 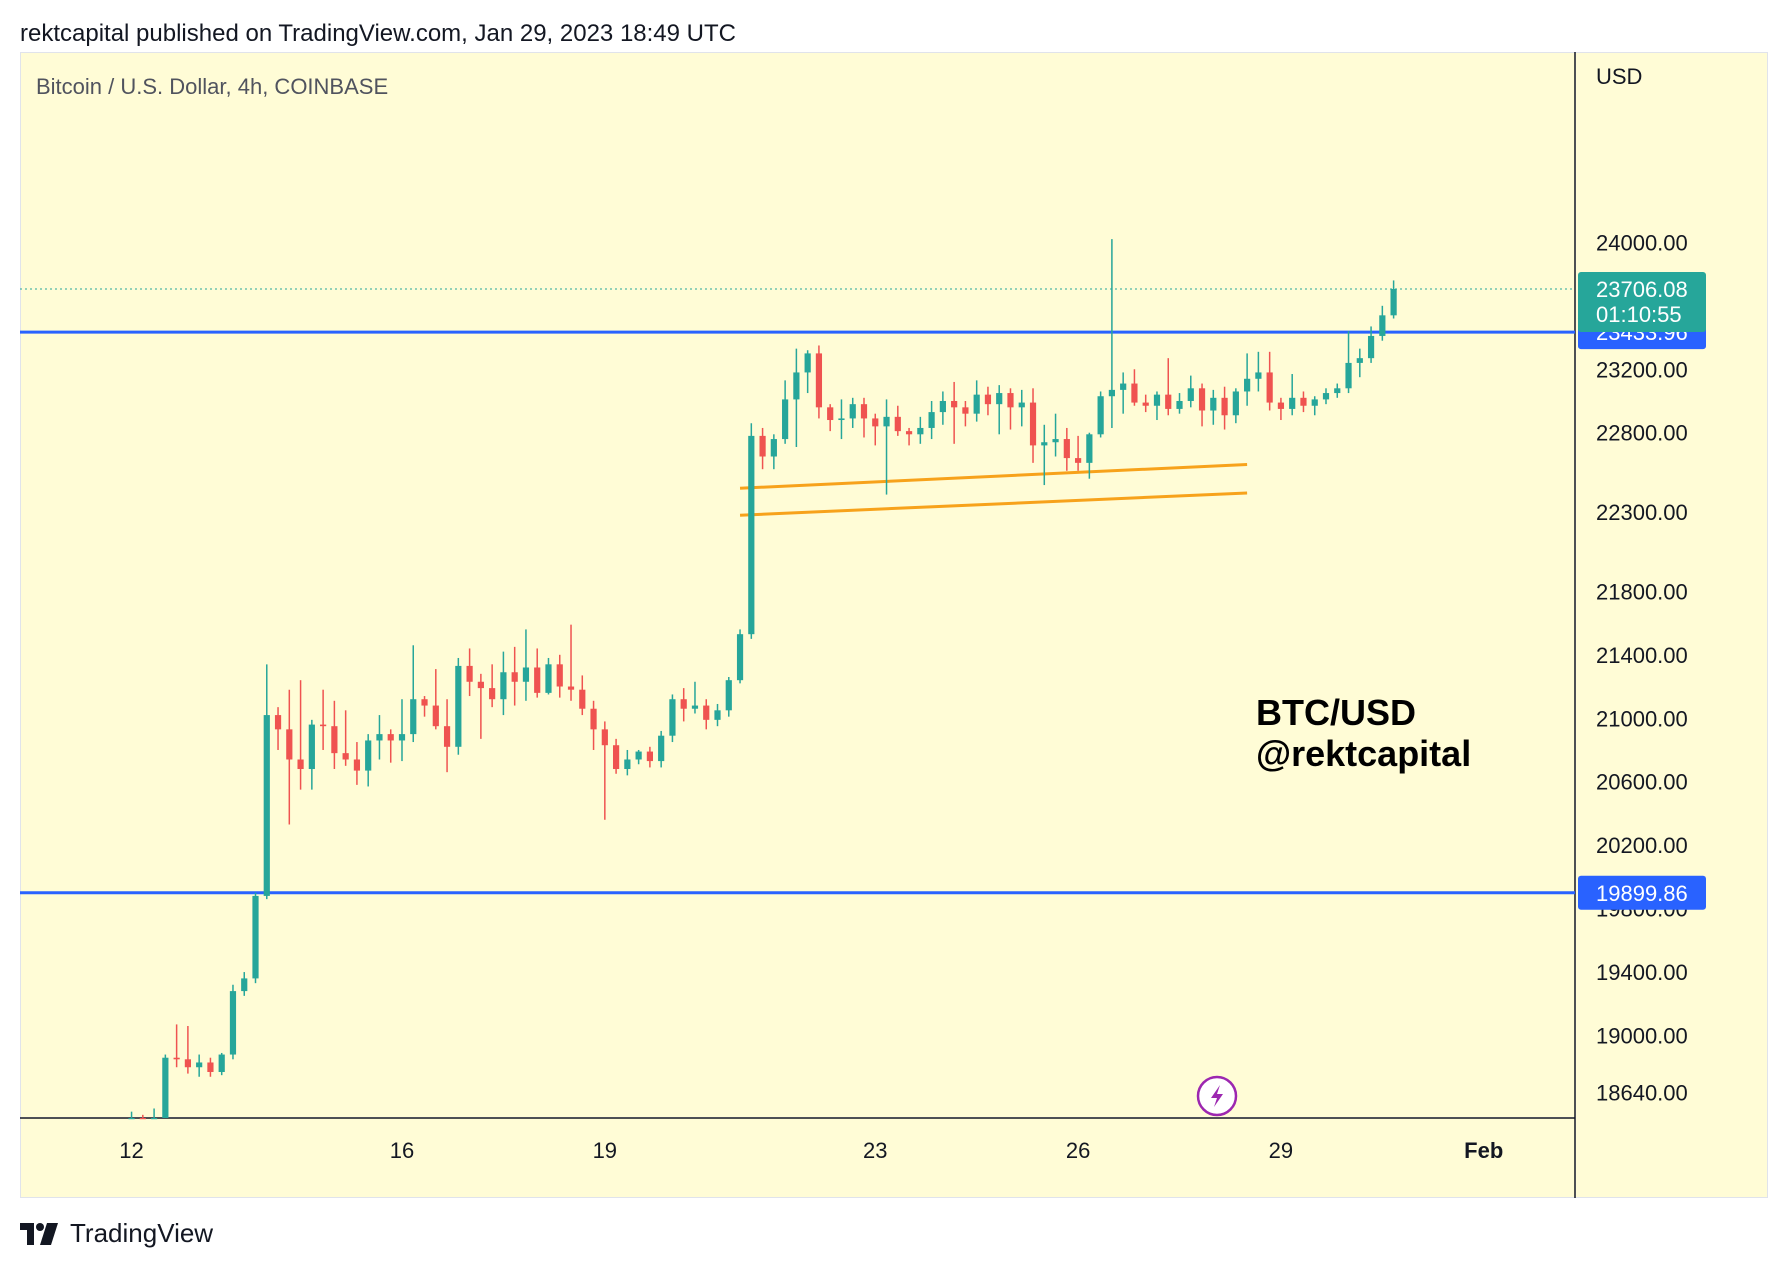 I want to click on lightning-icon, so click(x=1217, y=1096).